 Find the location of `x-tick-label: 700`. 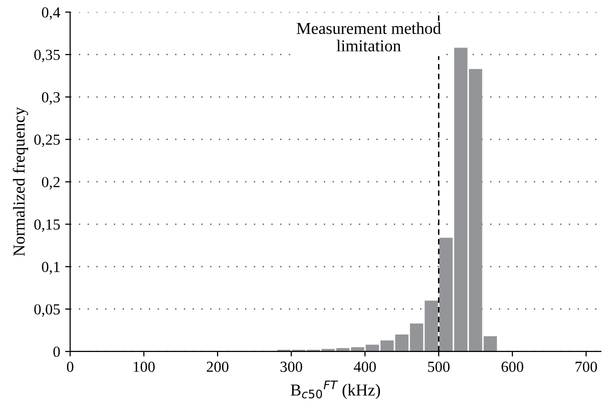

x-tick-label: 700 is located at coordinates (586, 367).